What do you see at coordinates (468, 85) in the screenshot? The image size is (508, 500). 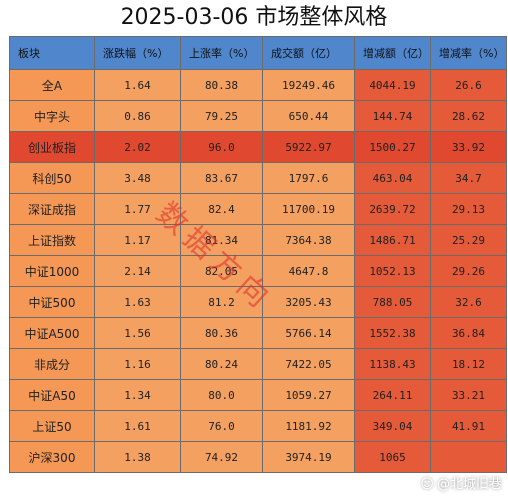 I see `turnover-change-rate-cell: 26.6` at bounding box center [468, 85].